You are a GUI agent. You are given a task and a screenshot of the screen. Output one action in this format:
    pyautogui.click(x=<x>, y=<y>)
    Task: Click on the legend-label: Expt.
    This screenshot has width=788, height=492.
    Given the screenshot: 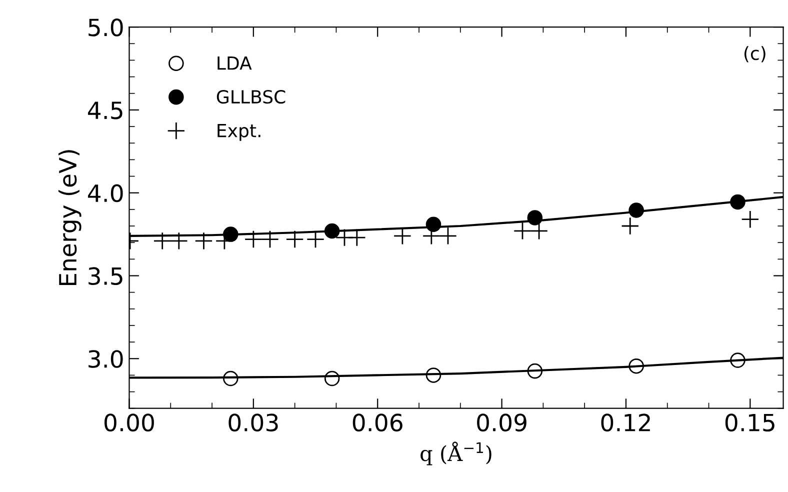 What is the action you would take?
    pyautogui.click(x=239, y=132)
    